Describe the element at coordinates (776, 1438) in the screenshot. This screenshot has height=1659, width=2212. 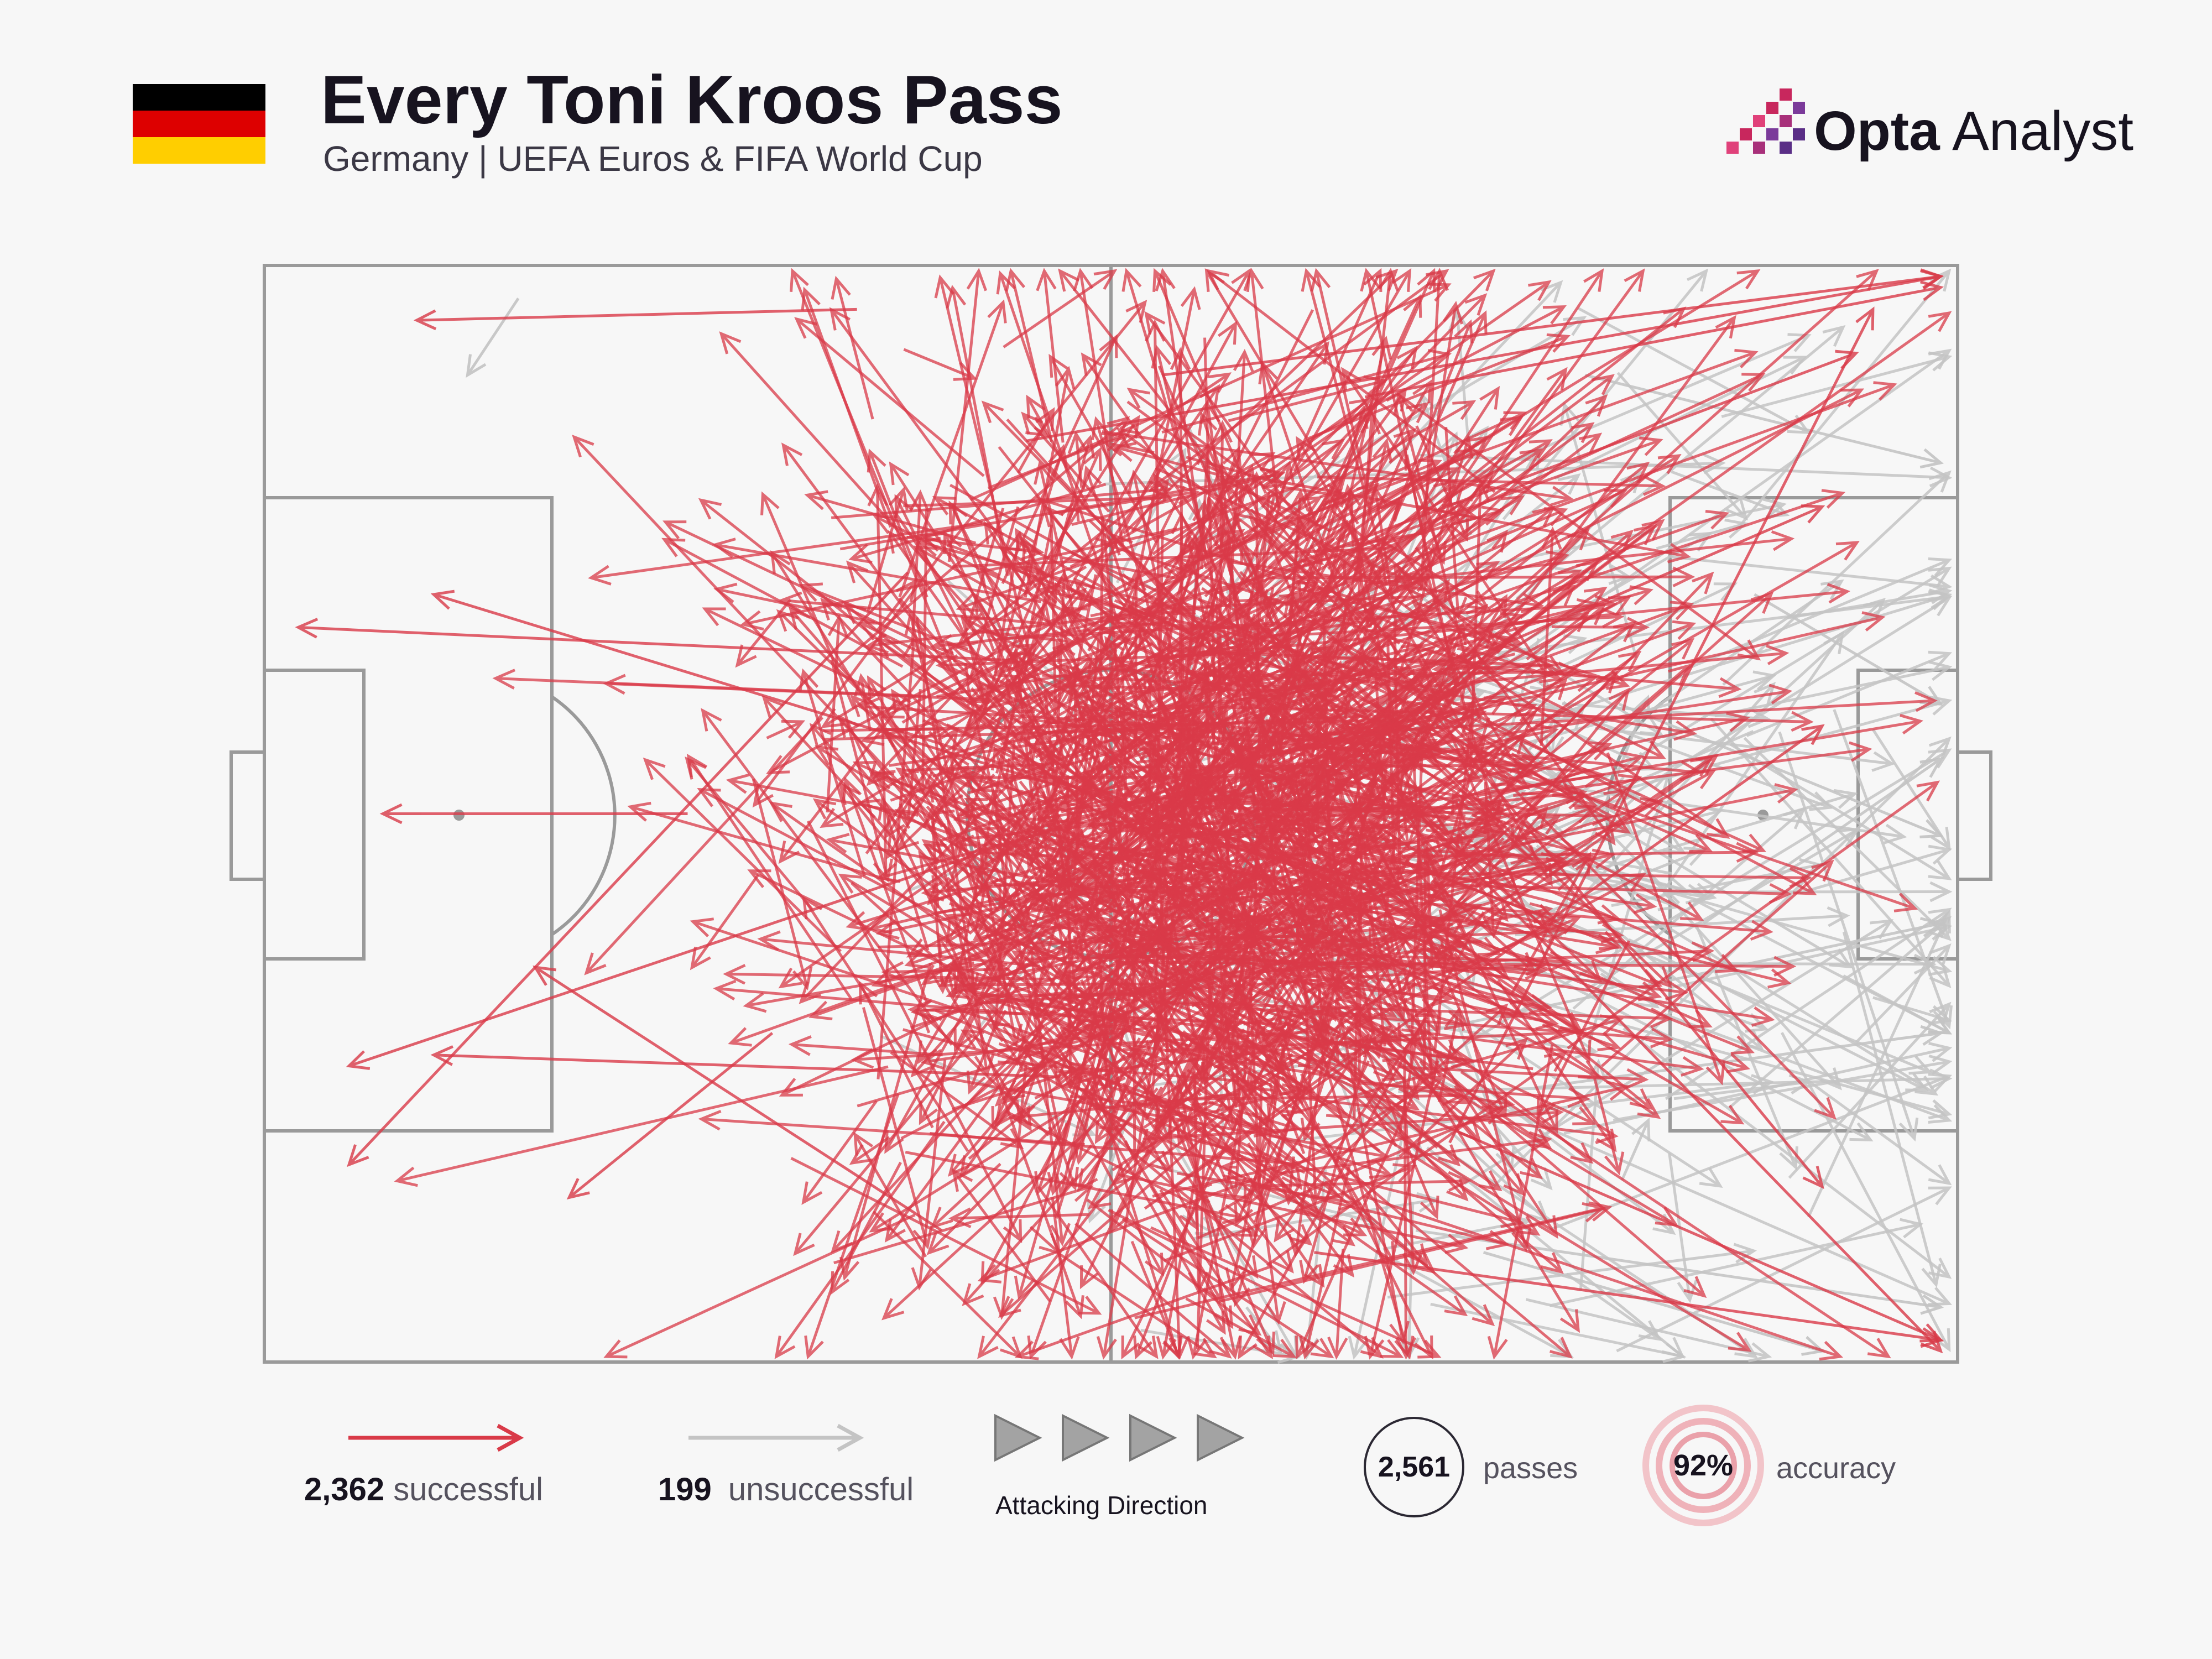
I see `unsuccessful-arrow-icon` at that location.